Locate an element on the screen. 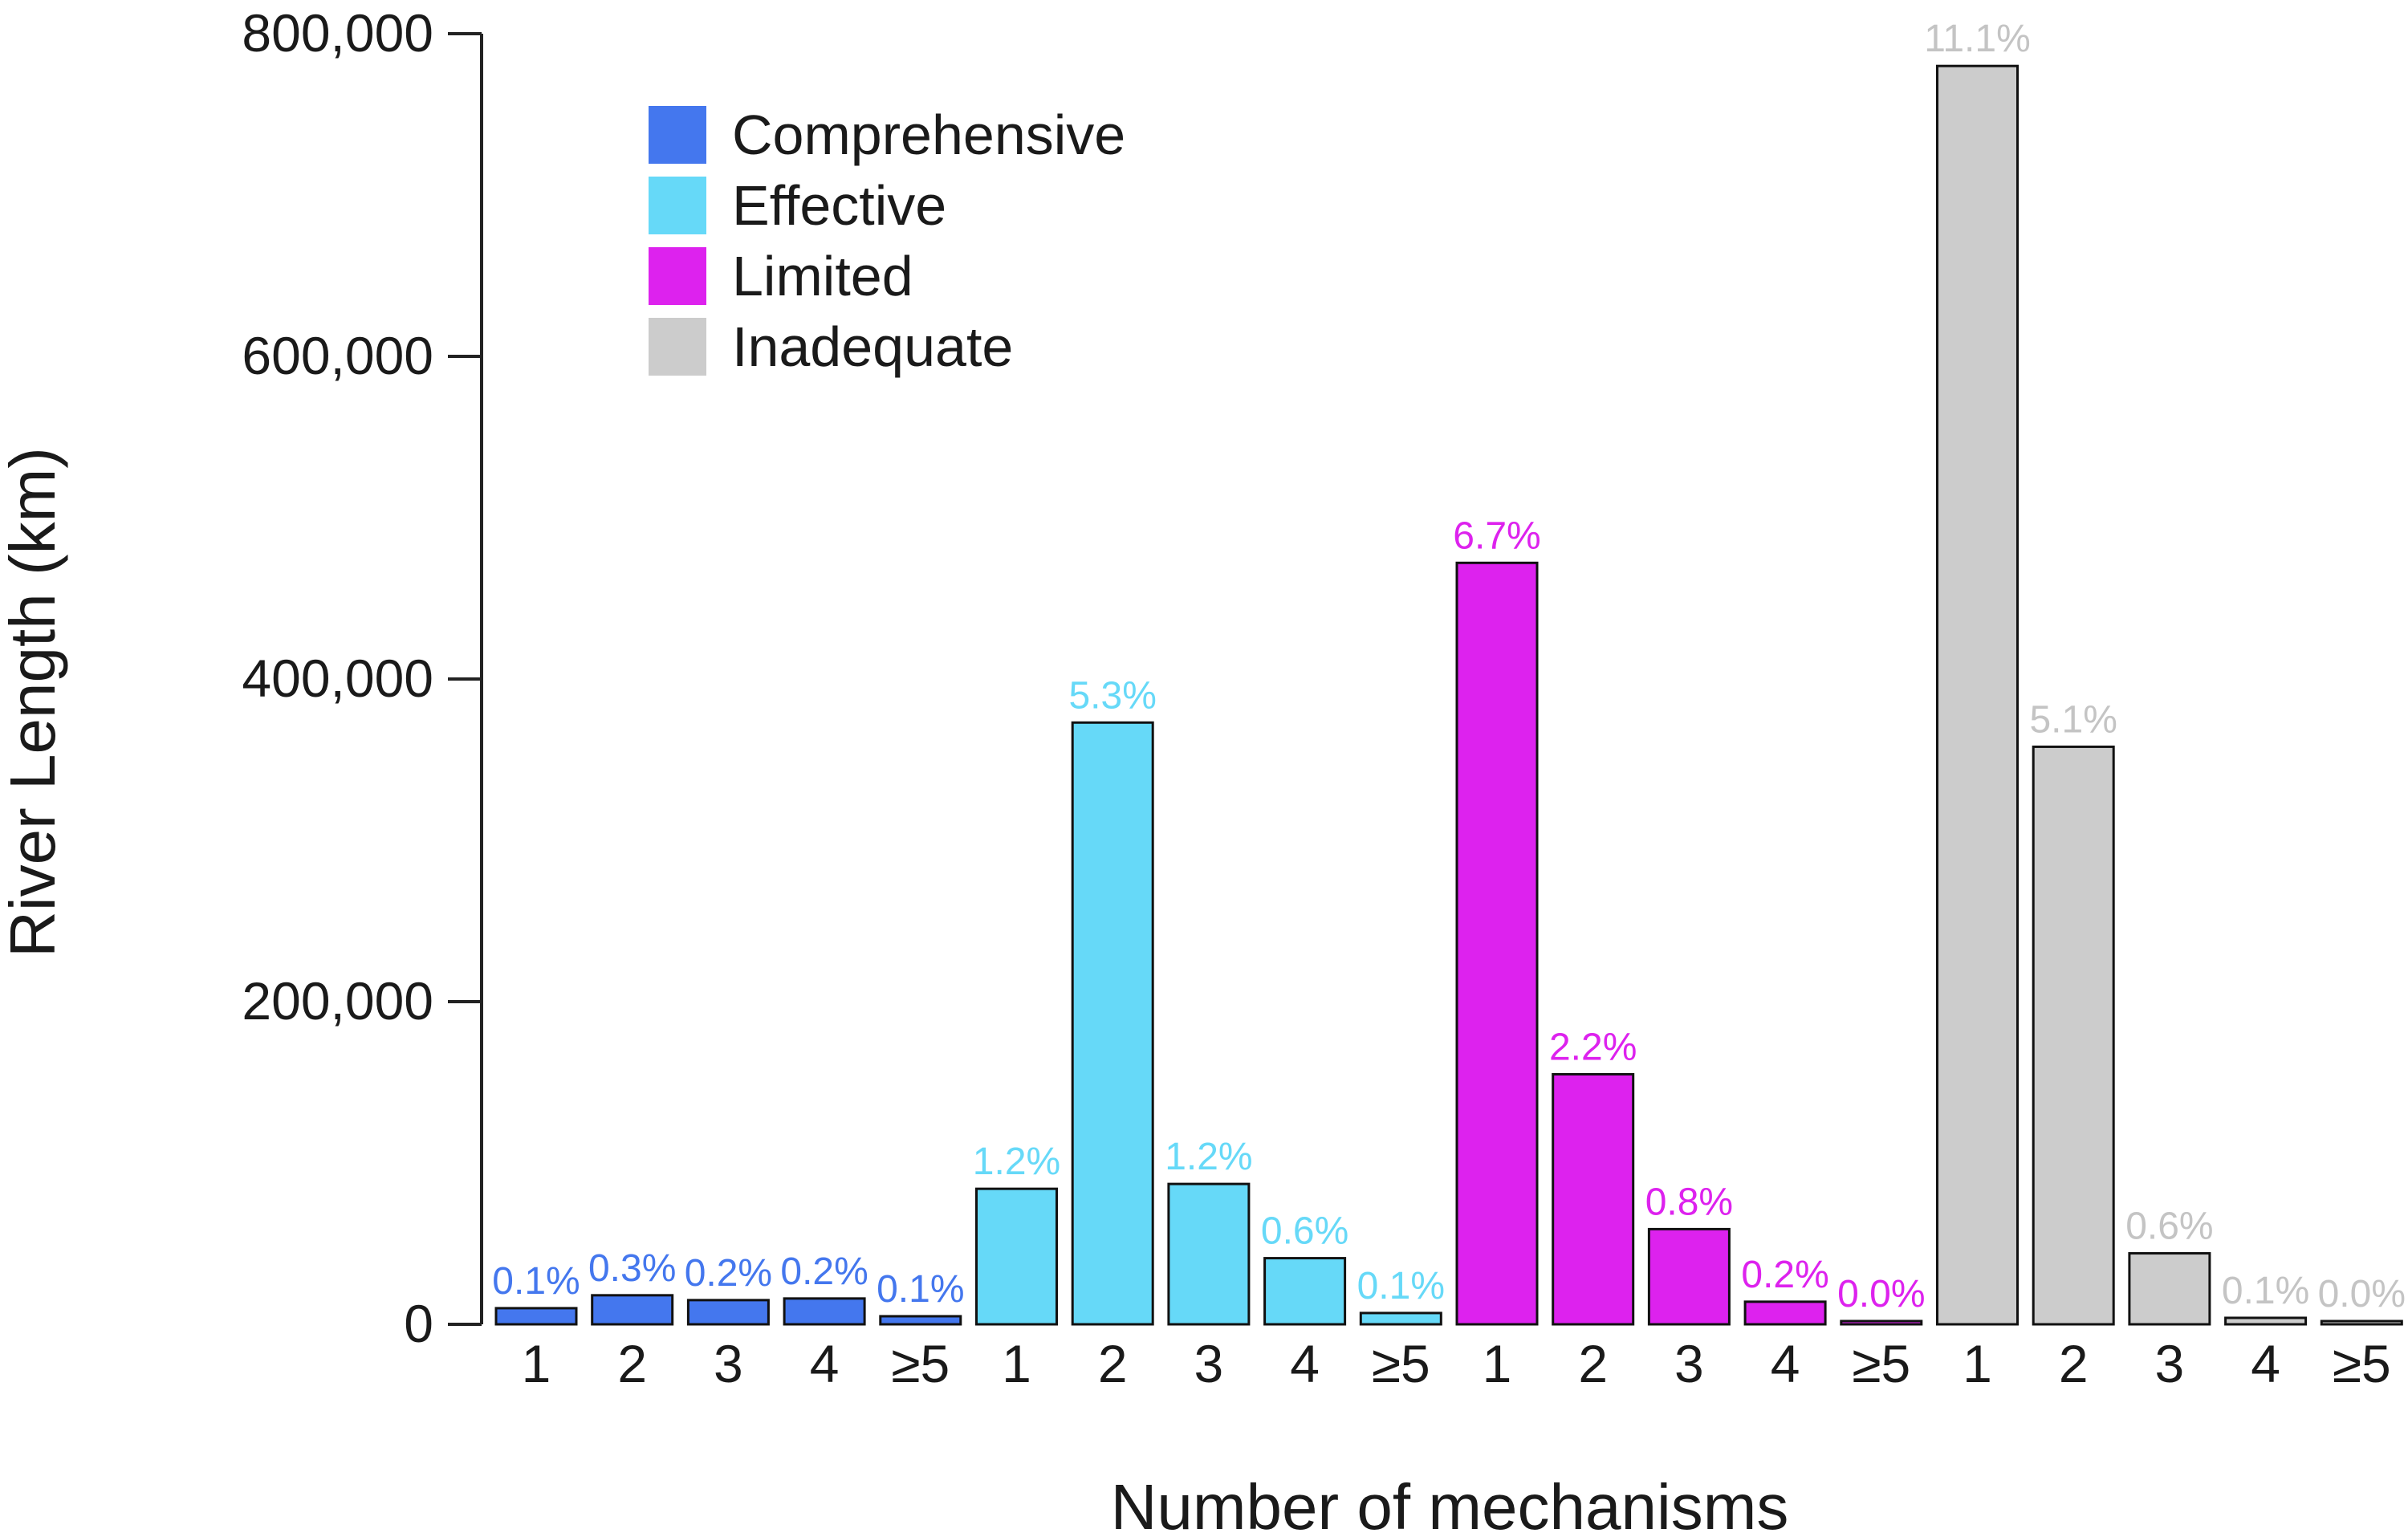  data-label: 2.2% is located at coordinates (1593, 1047).